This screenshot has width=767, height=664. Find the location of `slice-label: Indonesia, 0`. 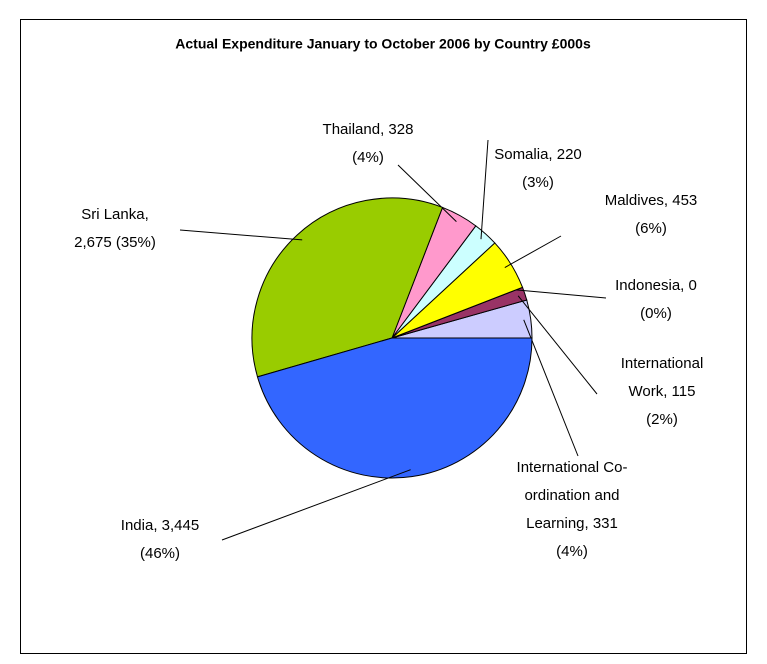

slice-label: Indonesia, 0 is located at coordinates (656, 285).